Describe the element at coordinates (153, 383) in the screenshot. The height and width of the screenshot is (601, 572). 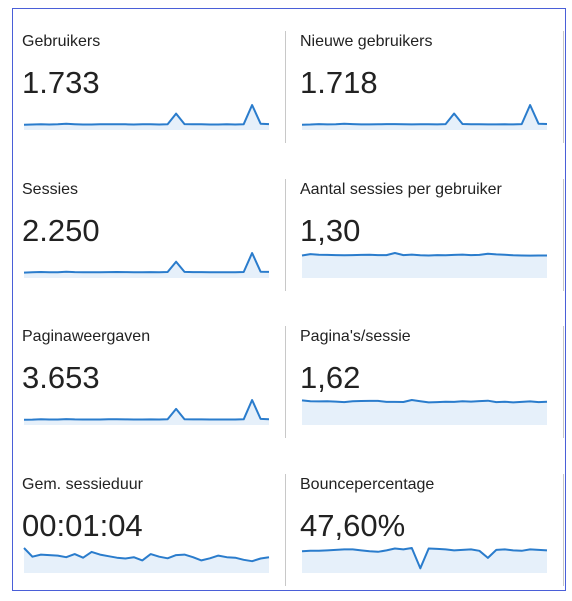
I see `metric-tile: Paginaweergaven 3.653` at that location.